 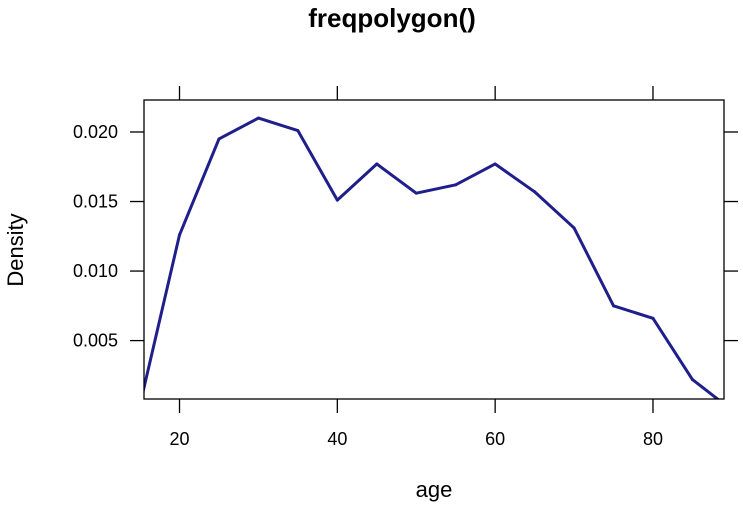 What do you see at coordinates (653, 439) in the screenshot?
I see `x-tick-label: 80` at bounding box center [653, 439].